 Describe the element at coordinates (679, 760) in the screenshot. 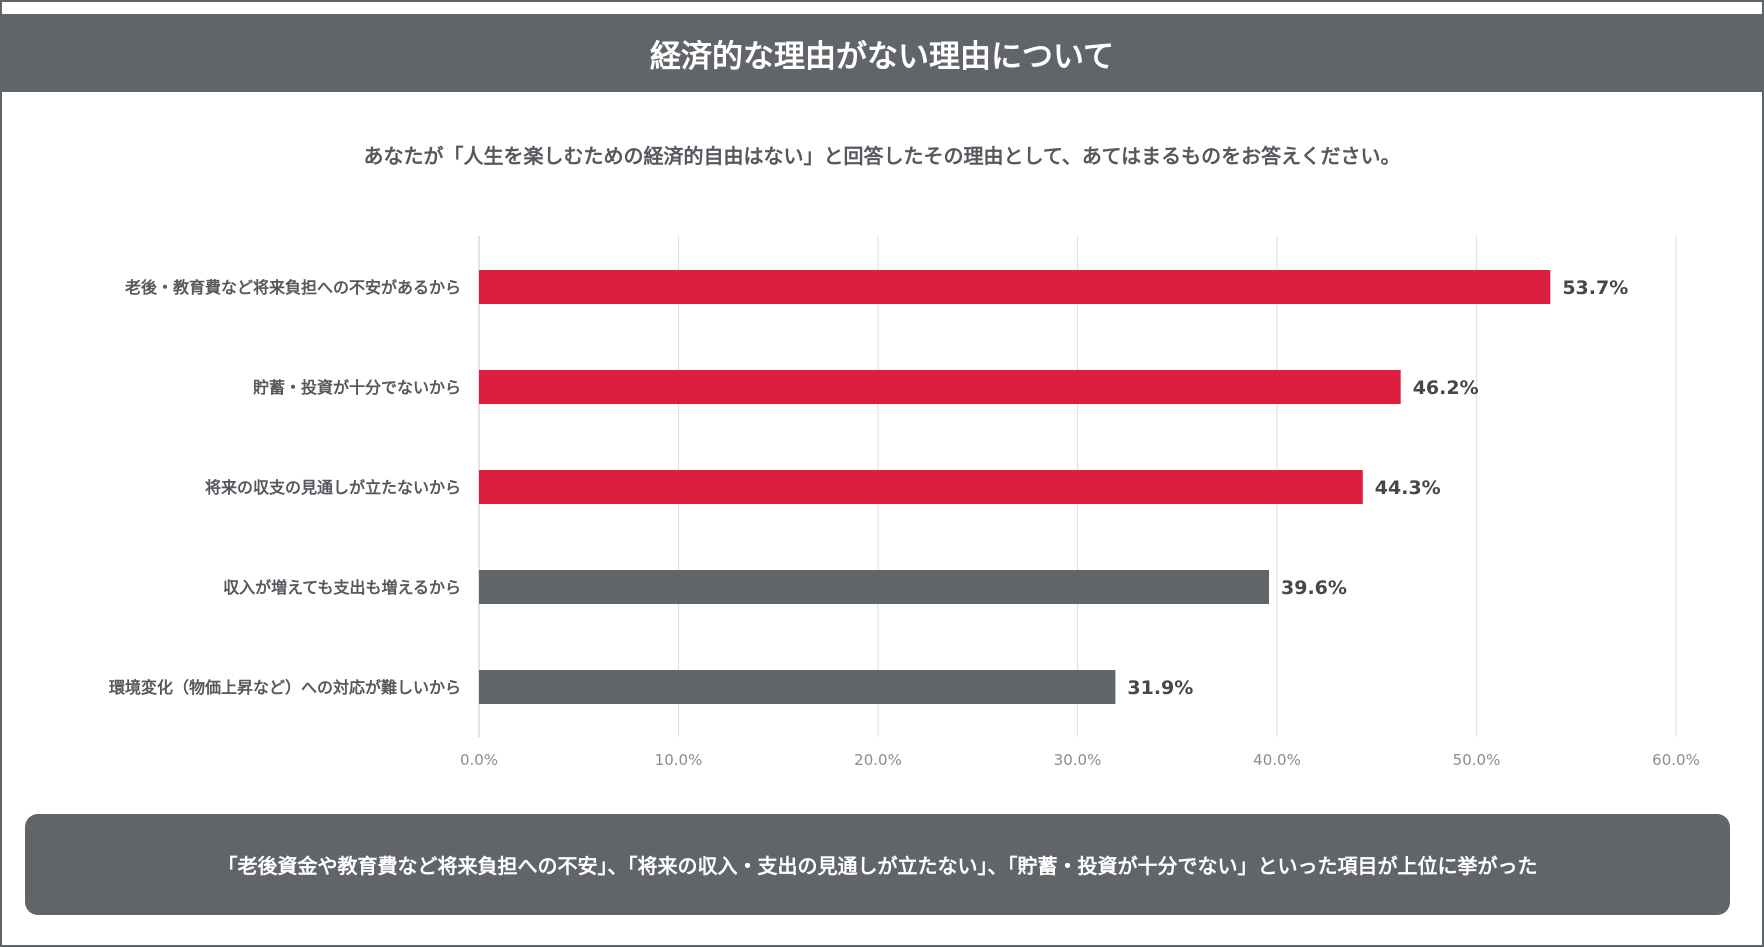

I see `x-tick-label: 10.0%` at that location.